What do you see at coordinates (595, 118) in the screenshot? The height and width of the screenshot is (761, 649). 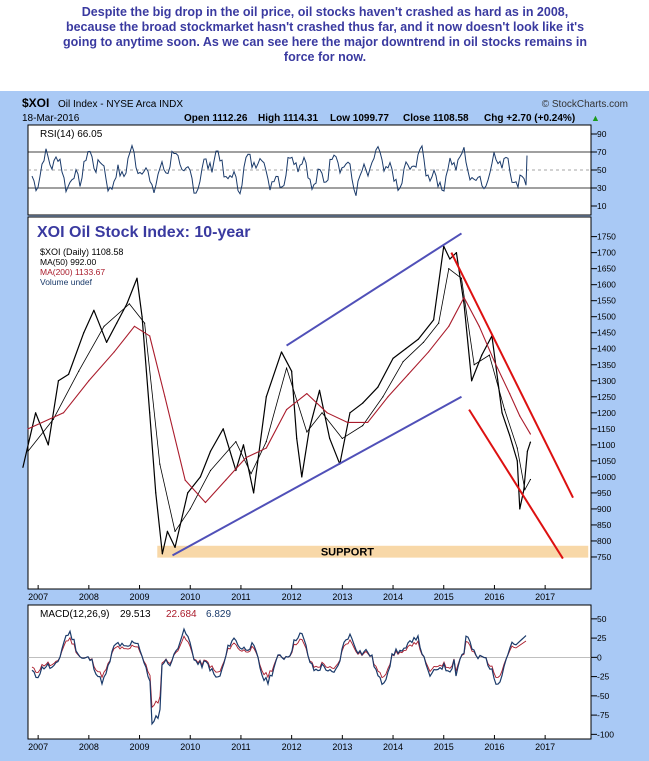 I see `header-chg-arrow: ▲` at bounding box center [595, 118].